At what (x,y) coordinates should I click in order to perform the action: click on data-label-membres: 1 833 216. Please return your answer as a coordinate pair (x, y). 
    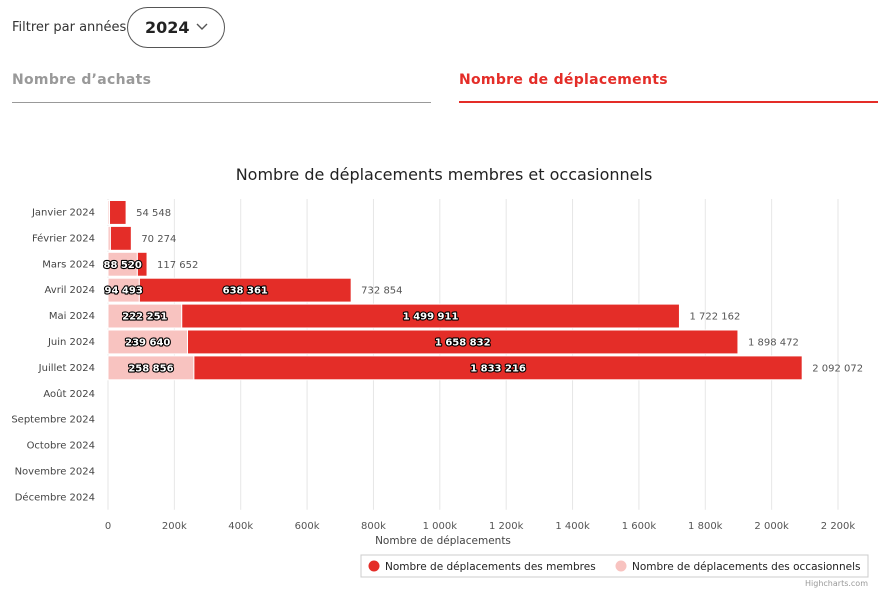
    Looking at the image, I should click on (498, 368).